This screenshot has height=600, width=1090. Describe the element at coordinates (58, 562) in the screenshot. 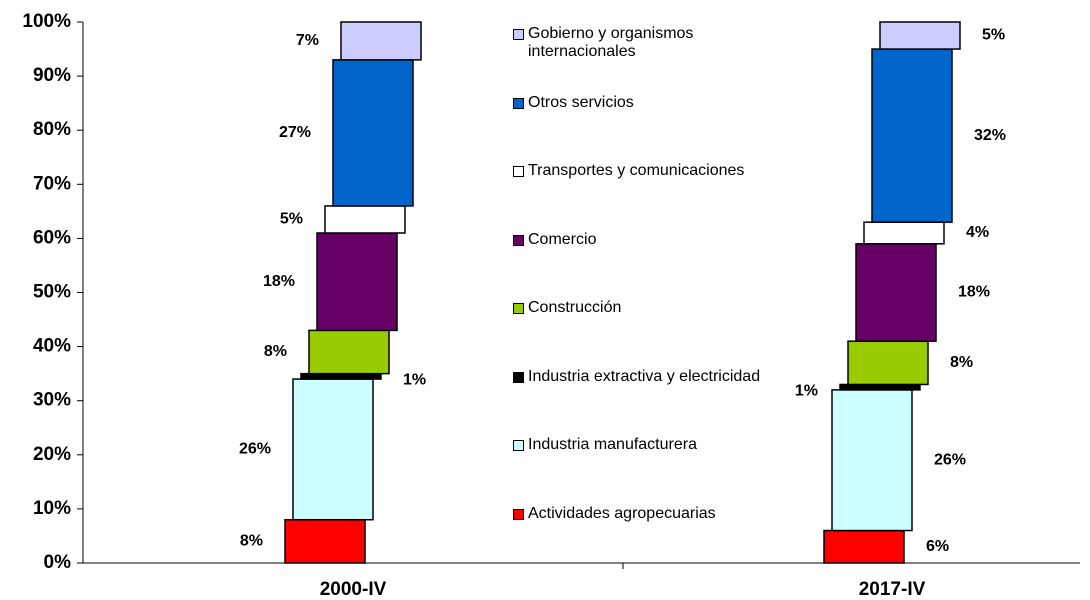

I see `y-tick-label: 0%` at that location.